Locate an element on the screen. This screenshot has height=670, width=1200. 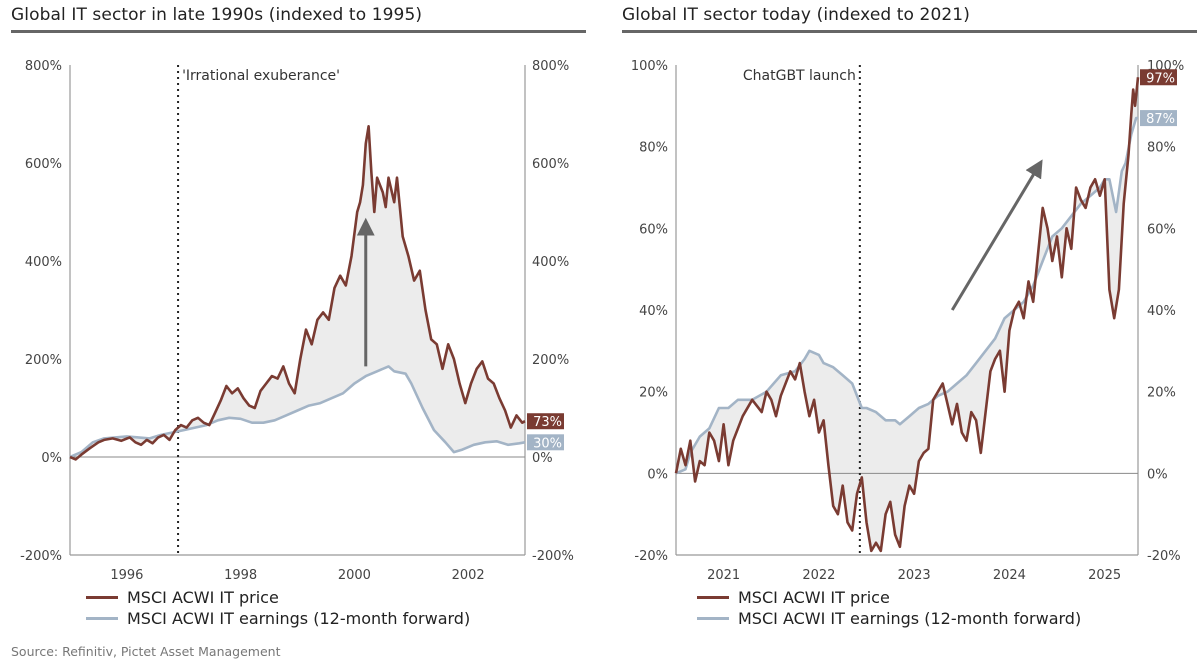
left-y-tick-left: 600% is located at coordinates (43, 164).